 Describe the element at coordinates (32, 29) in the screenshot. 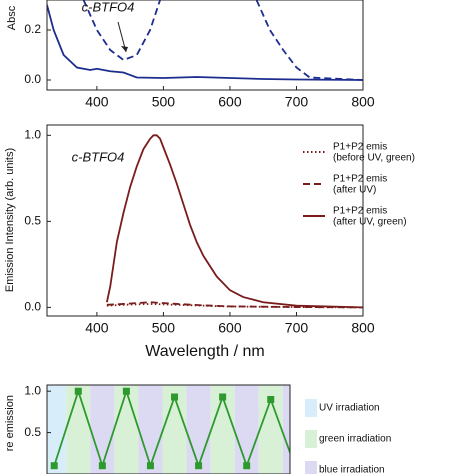

I see `y-tick-label: 0.2` at that location.